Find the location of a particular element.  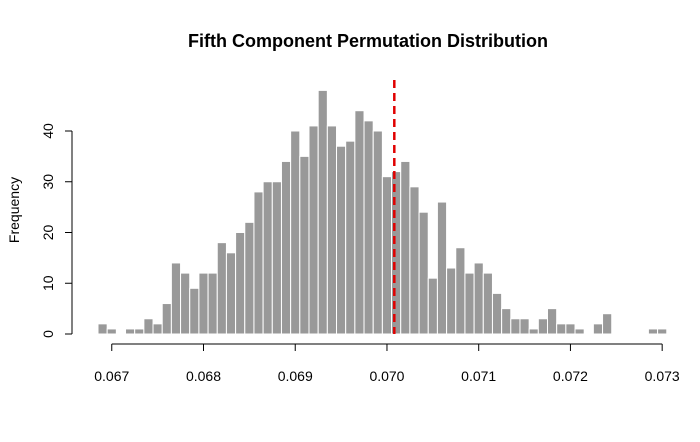

y-tick-label: 0 is located at coordinates (48, 334).